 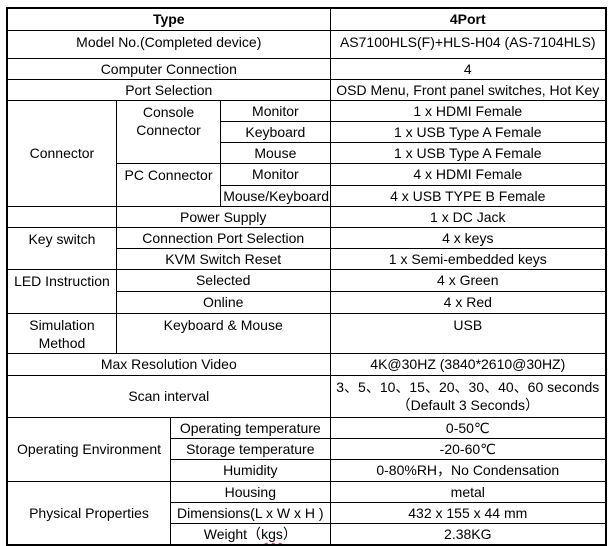 I want to click on operating-temperature-label: Operating temperature, so click(x=250, y=428).